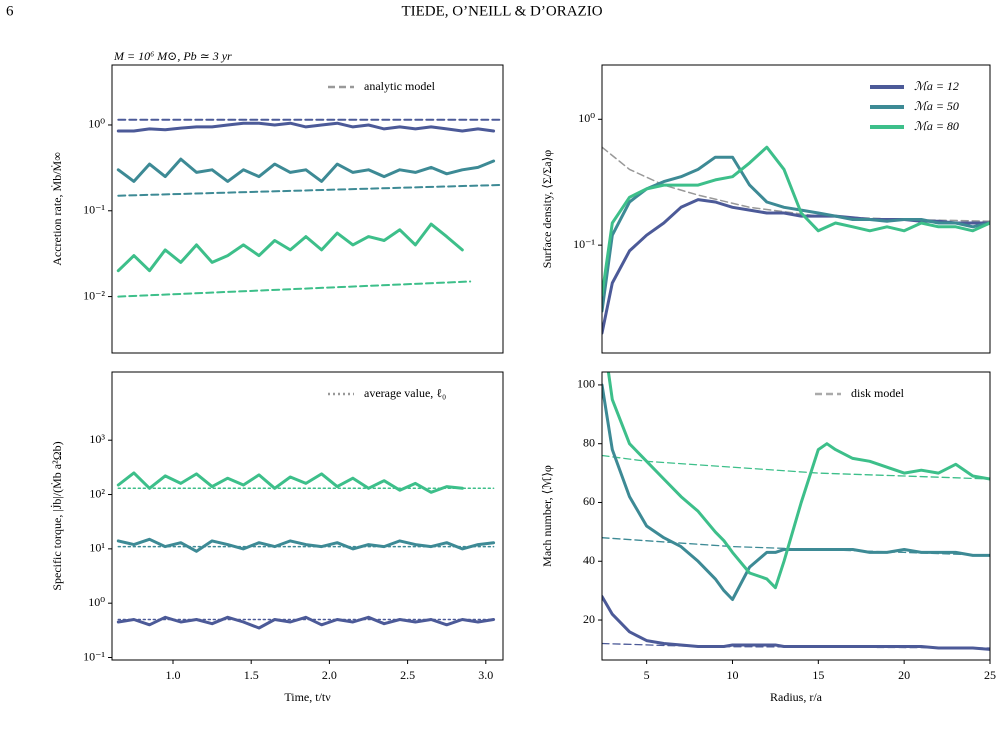  Describe the element at coordinates (936, 126) in the screenshot. I see `legend-label: ℳa = 80` at that location.